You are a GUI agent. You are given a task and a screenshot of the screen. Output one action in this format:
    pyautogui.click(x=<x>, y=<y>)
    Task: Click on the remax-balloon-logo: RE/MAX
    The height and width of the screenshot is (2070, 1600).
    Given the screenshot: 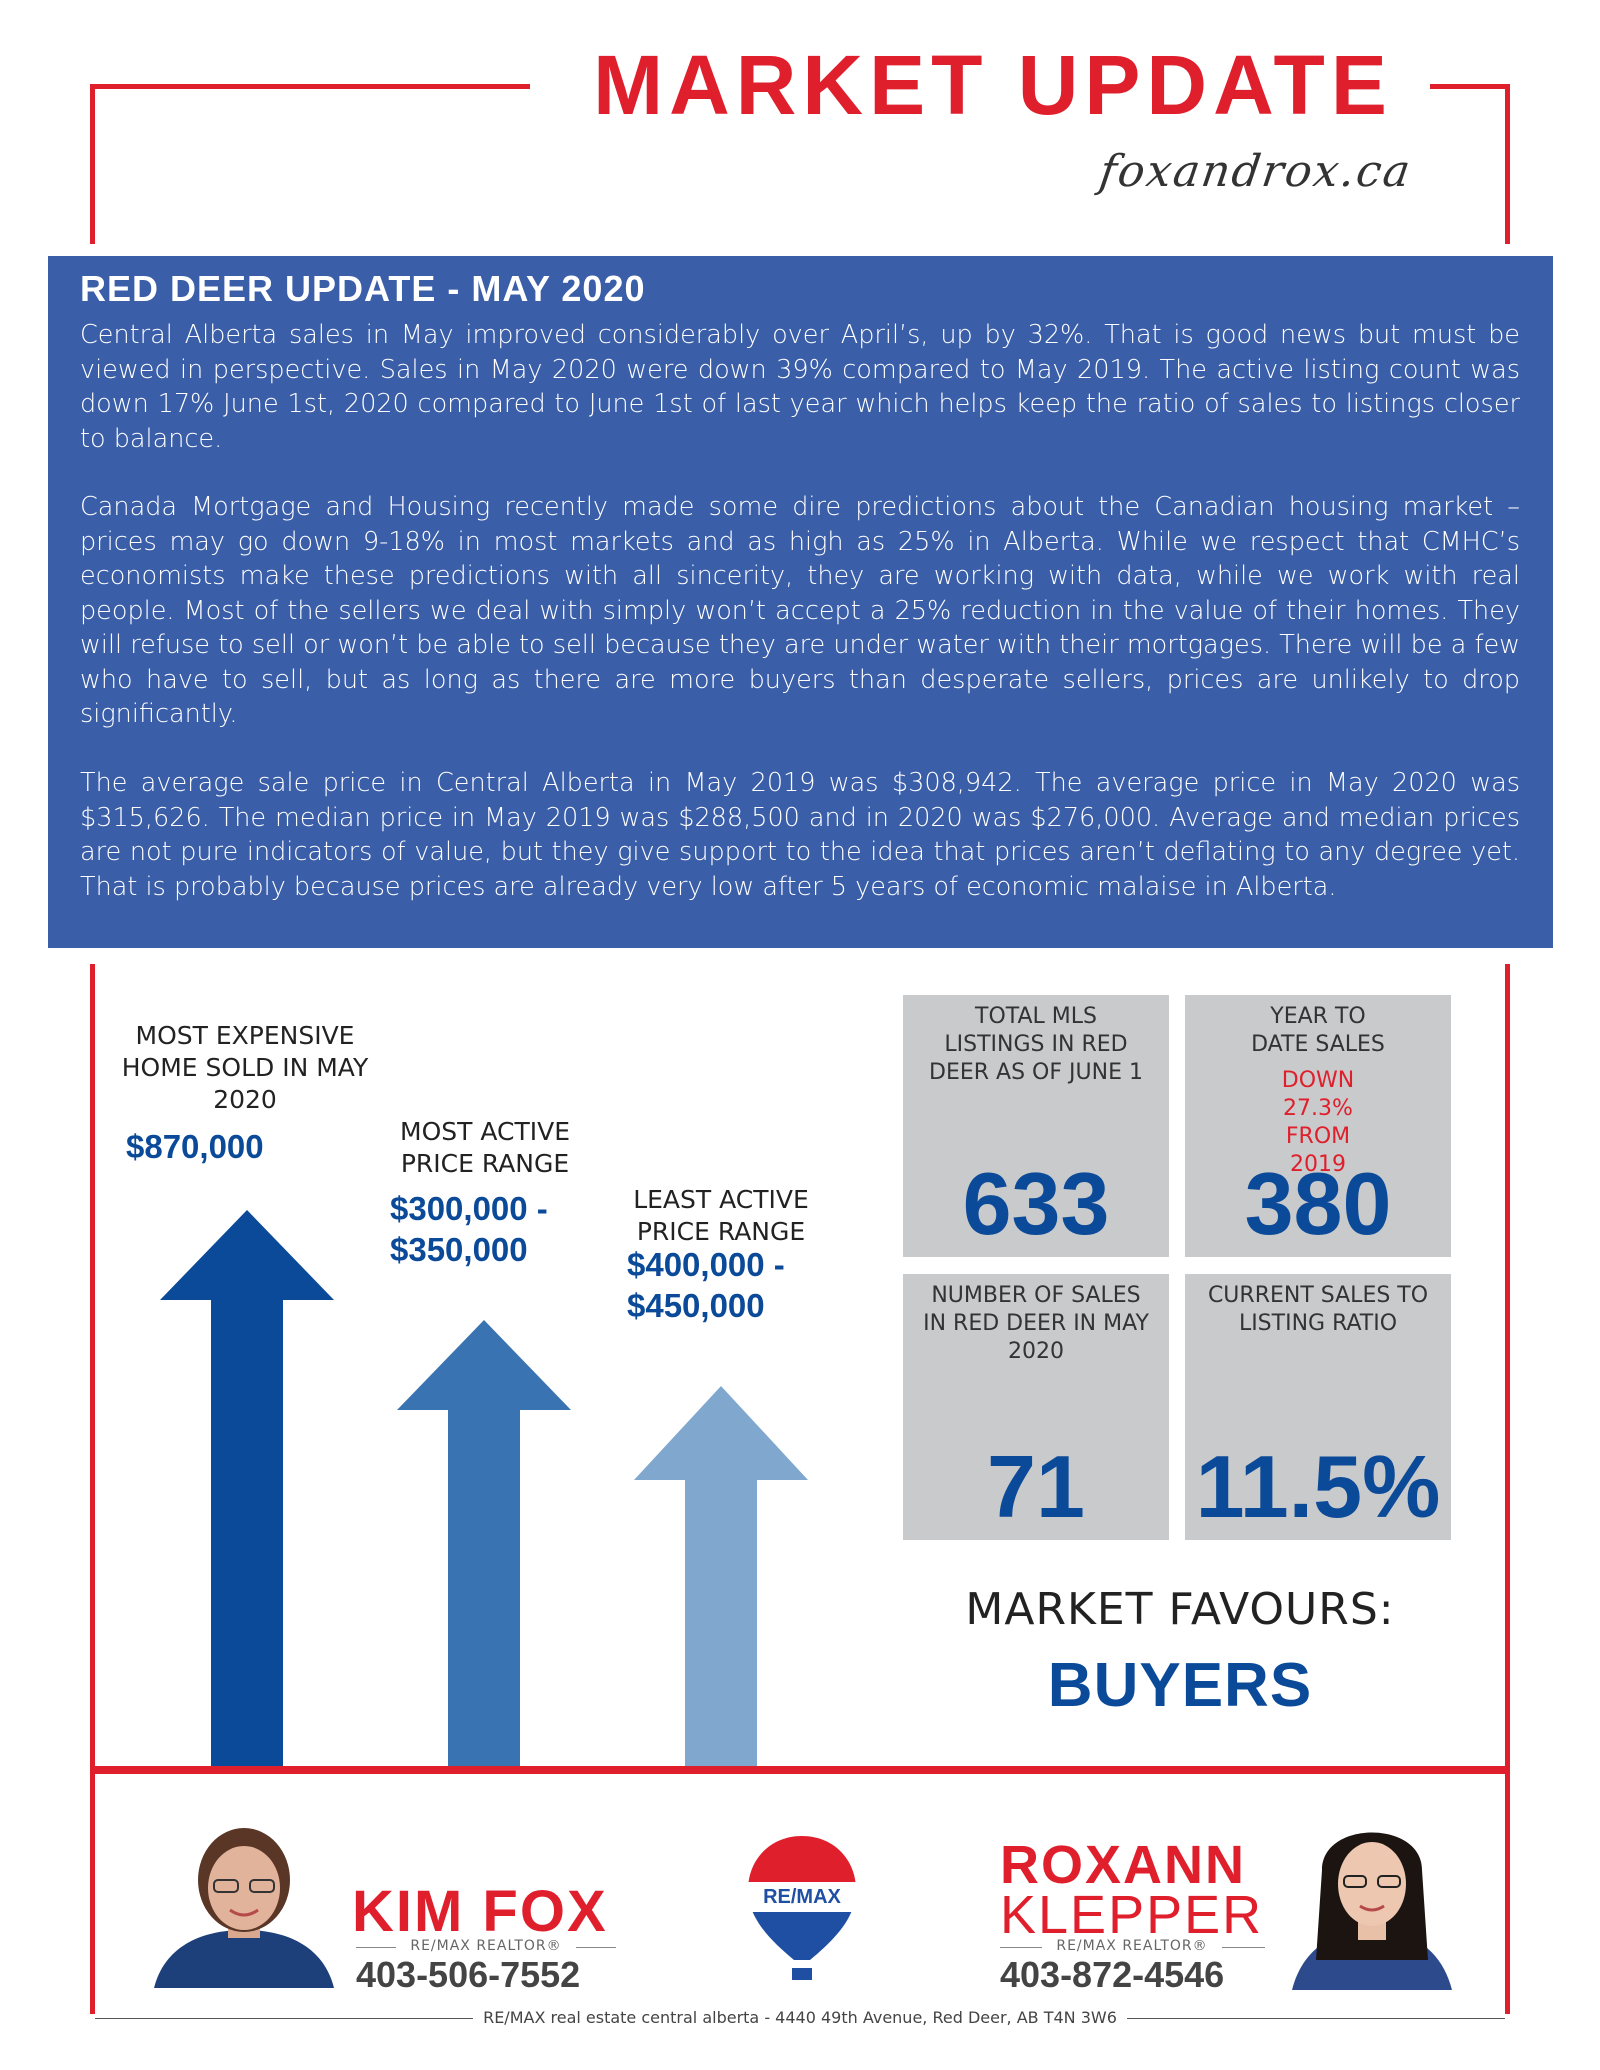 What is the action you would take?
    pyautogui.click(x=802, y=1908)
    